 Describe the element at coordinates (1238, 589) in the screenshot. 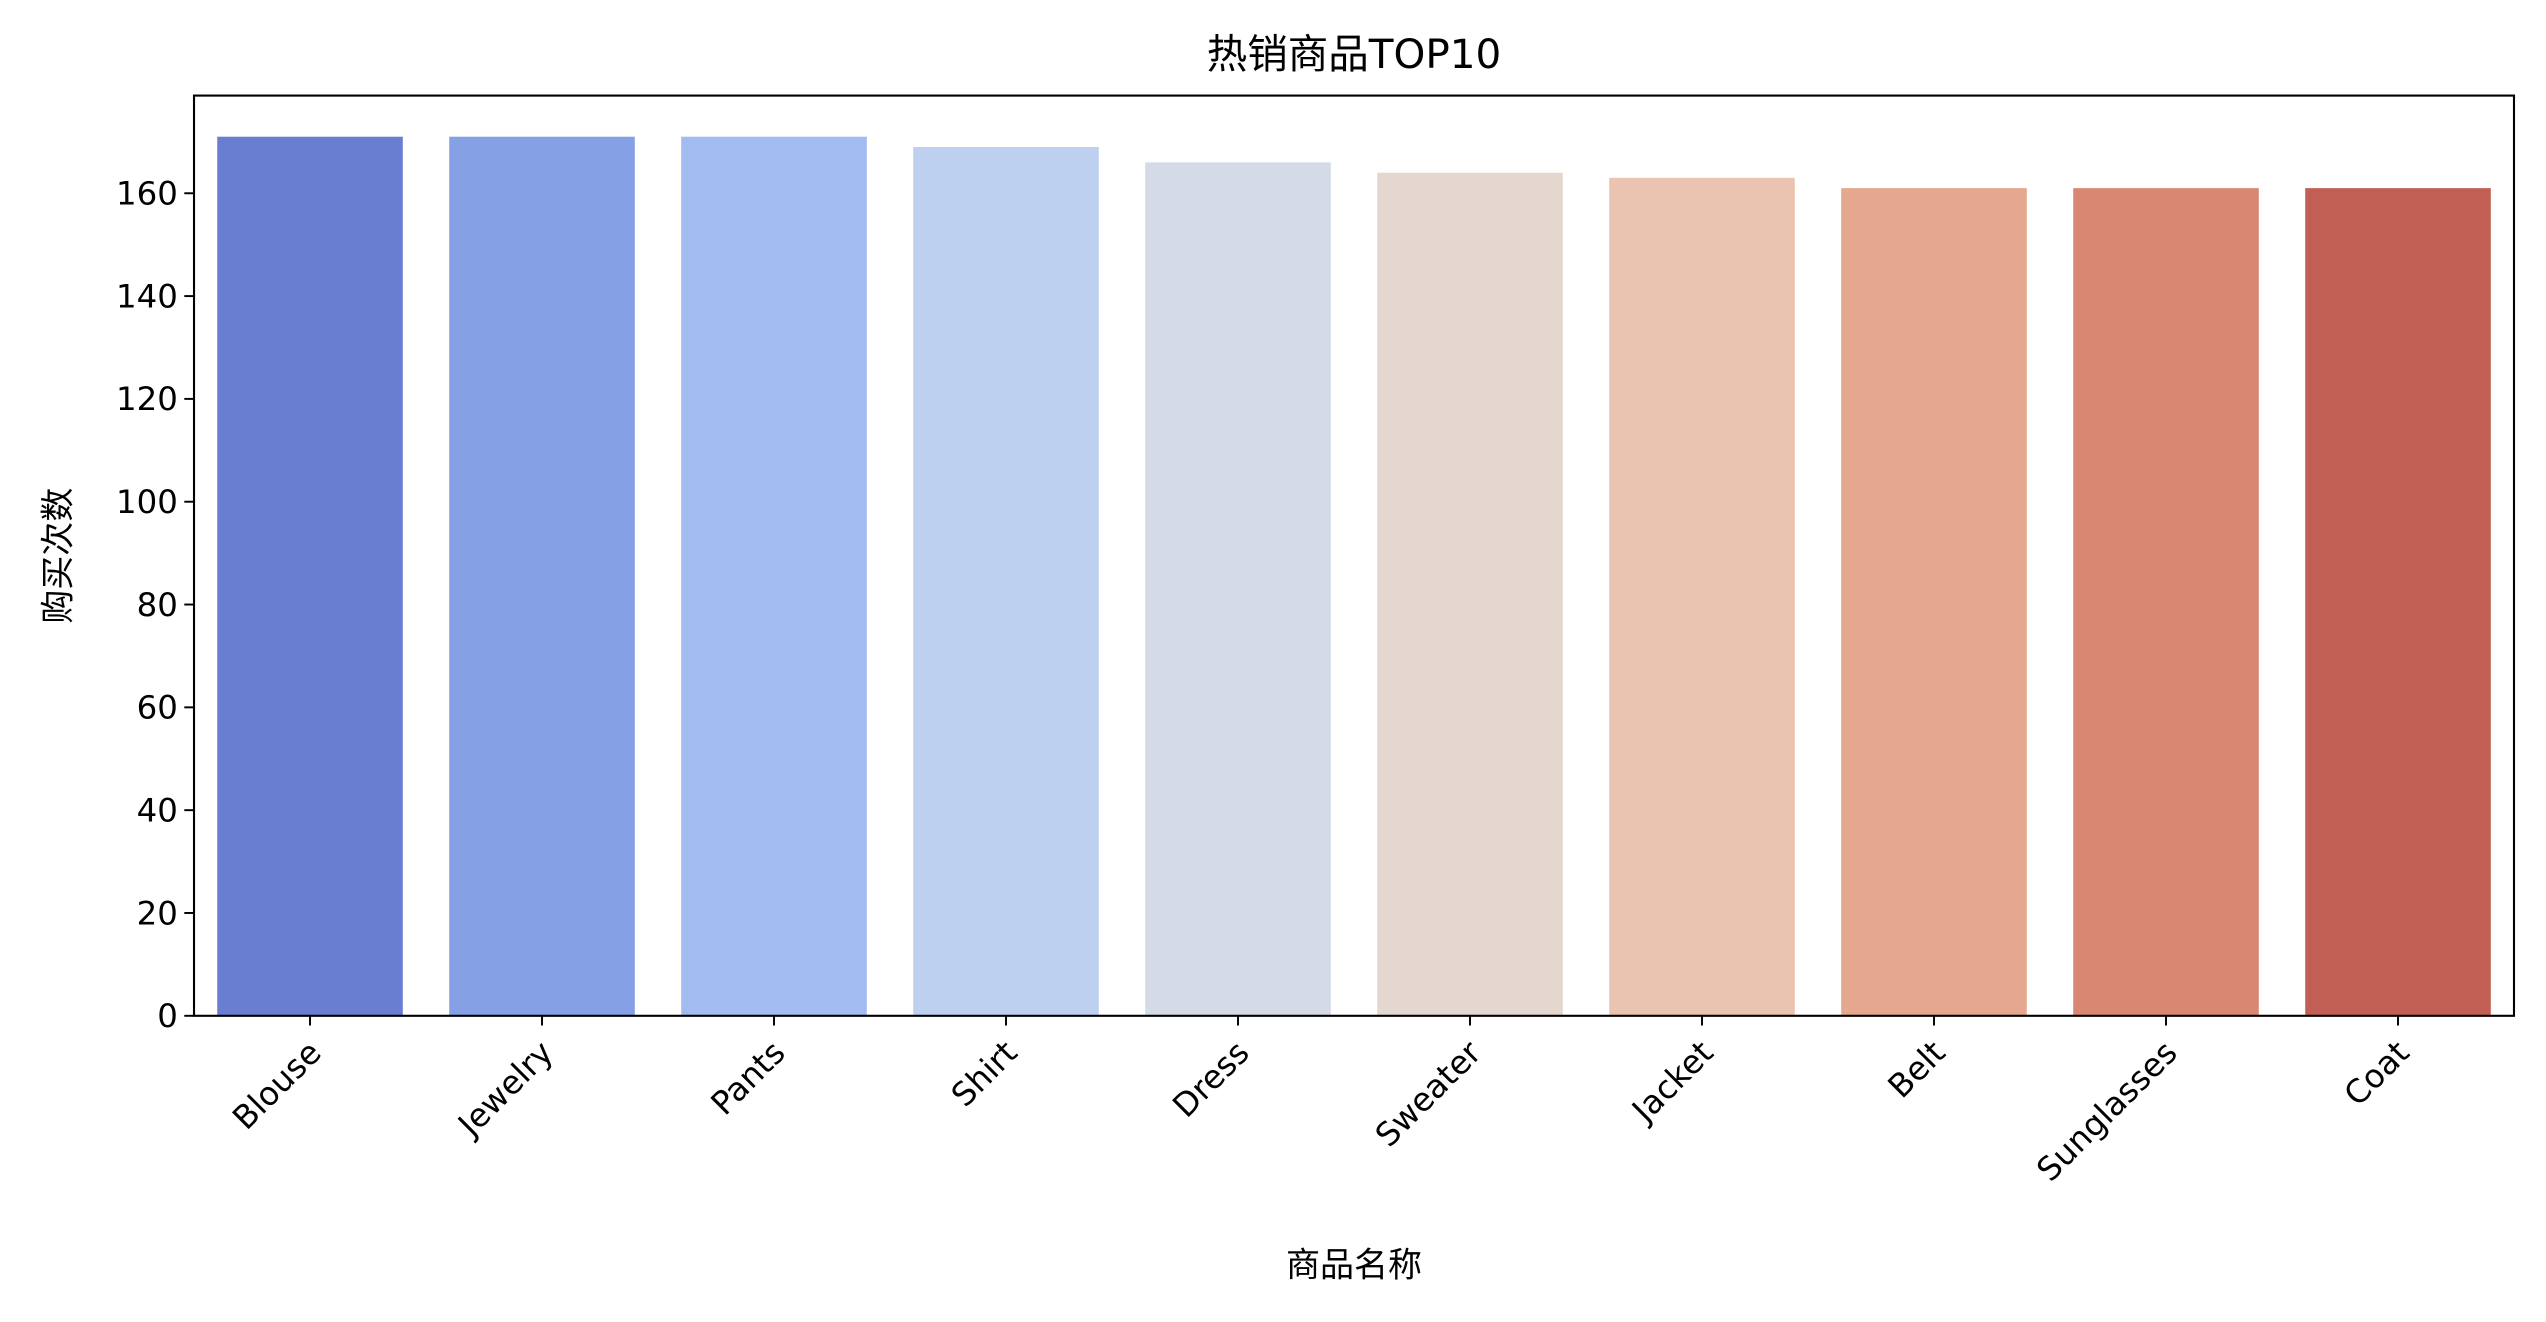

I see `bar-dress` at that location.